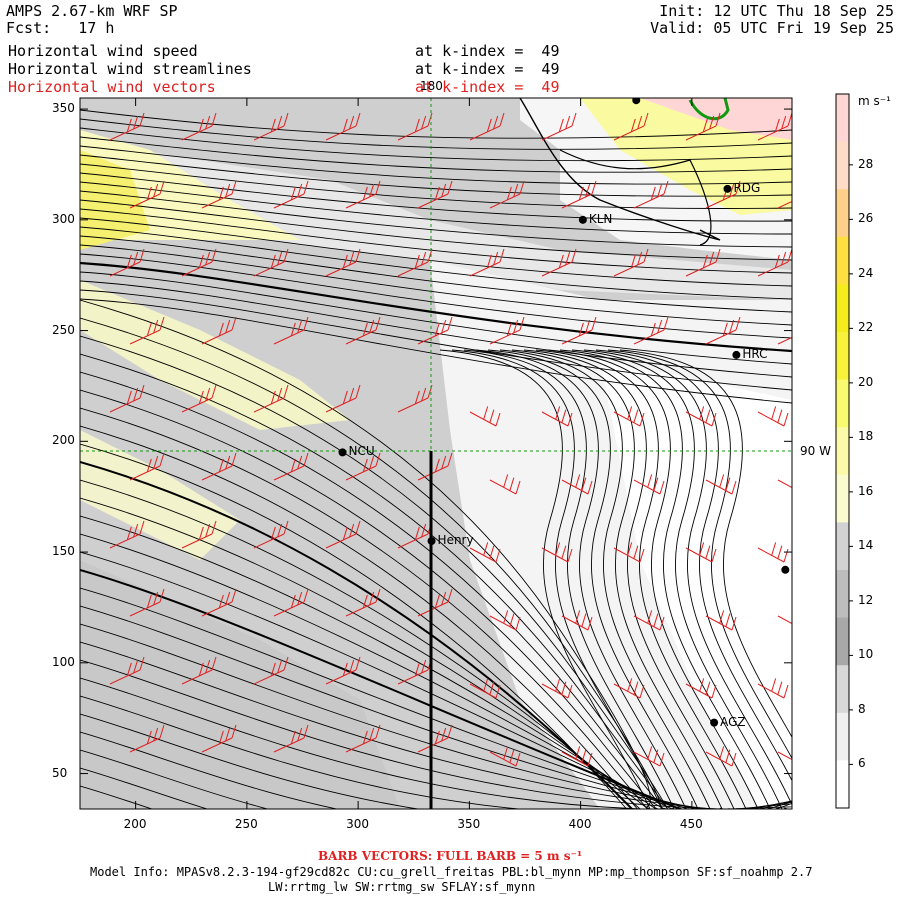 This screenshot has width=900, height=900. I want to click on colorbar-unit: m s⁻¹, so click(874, 101).